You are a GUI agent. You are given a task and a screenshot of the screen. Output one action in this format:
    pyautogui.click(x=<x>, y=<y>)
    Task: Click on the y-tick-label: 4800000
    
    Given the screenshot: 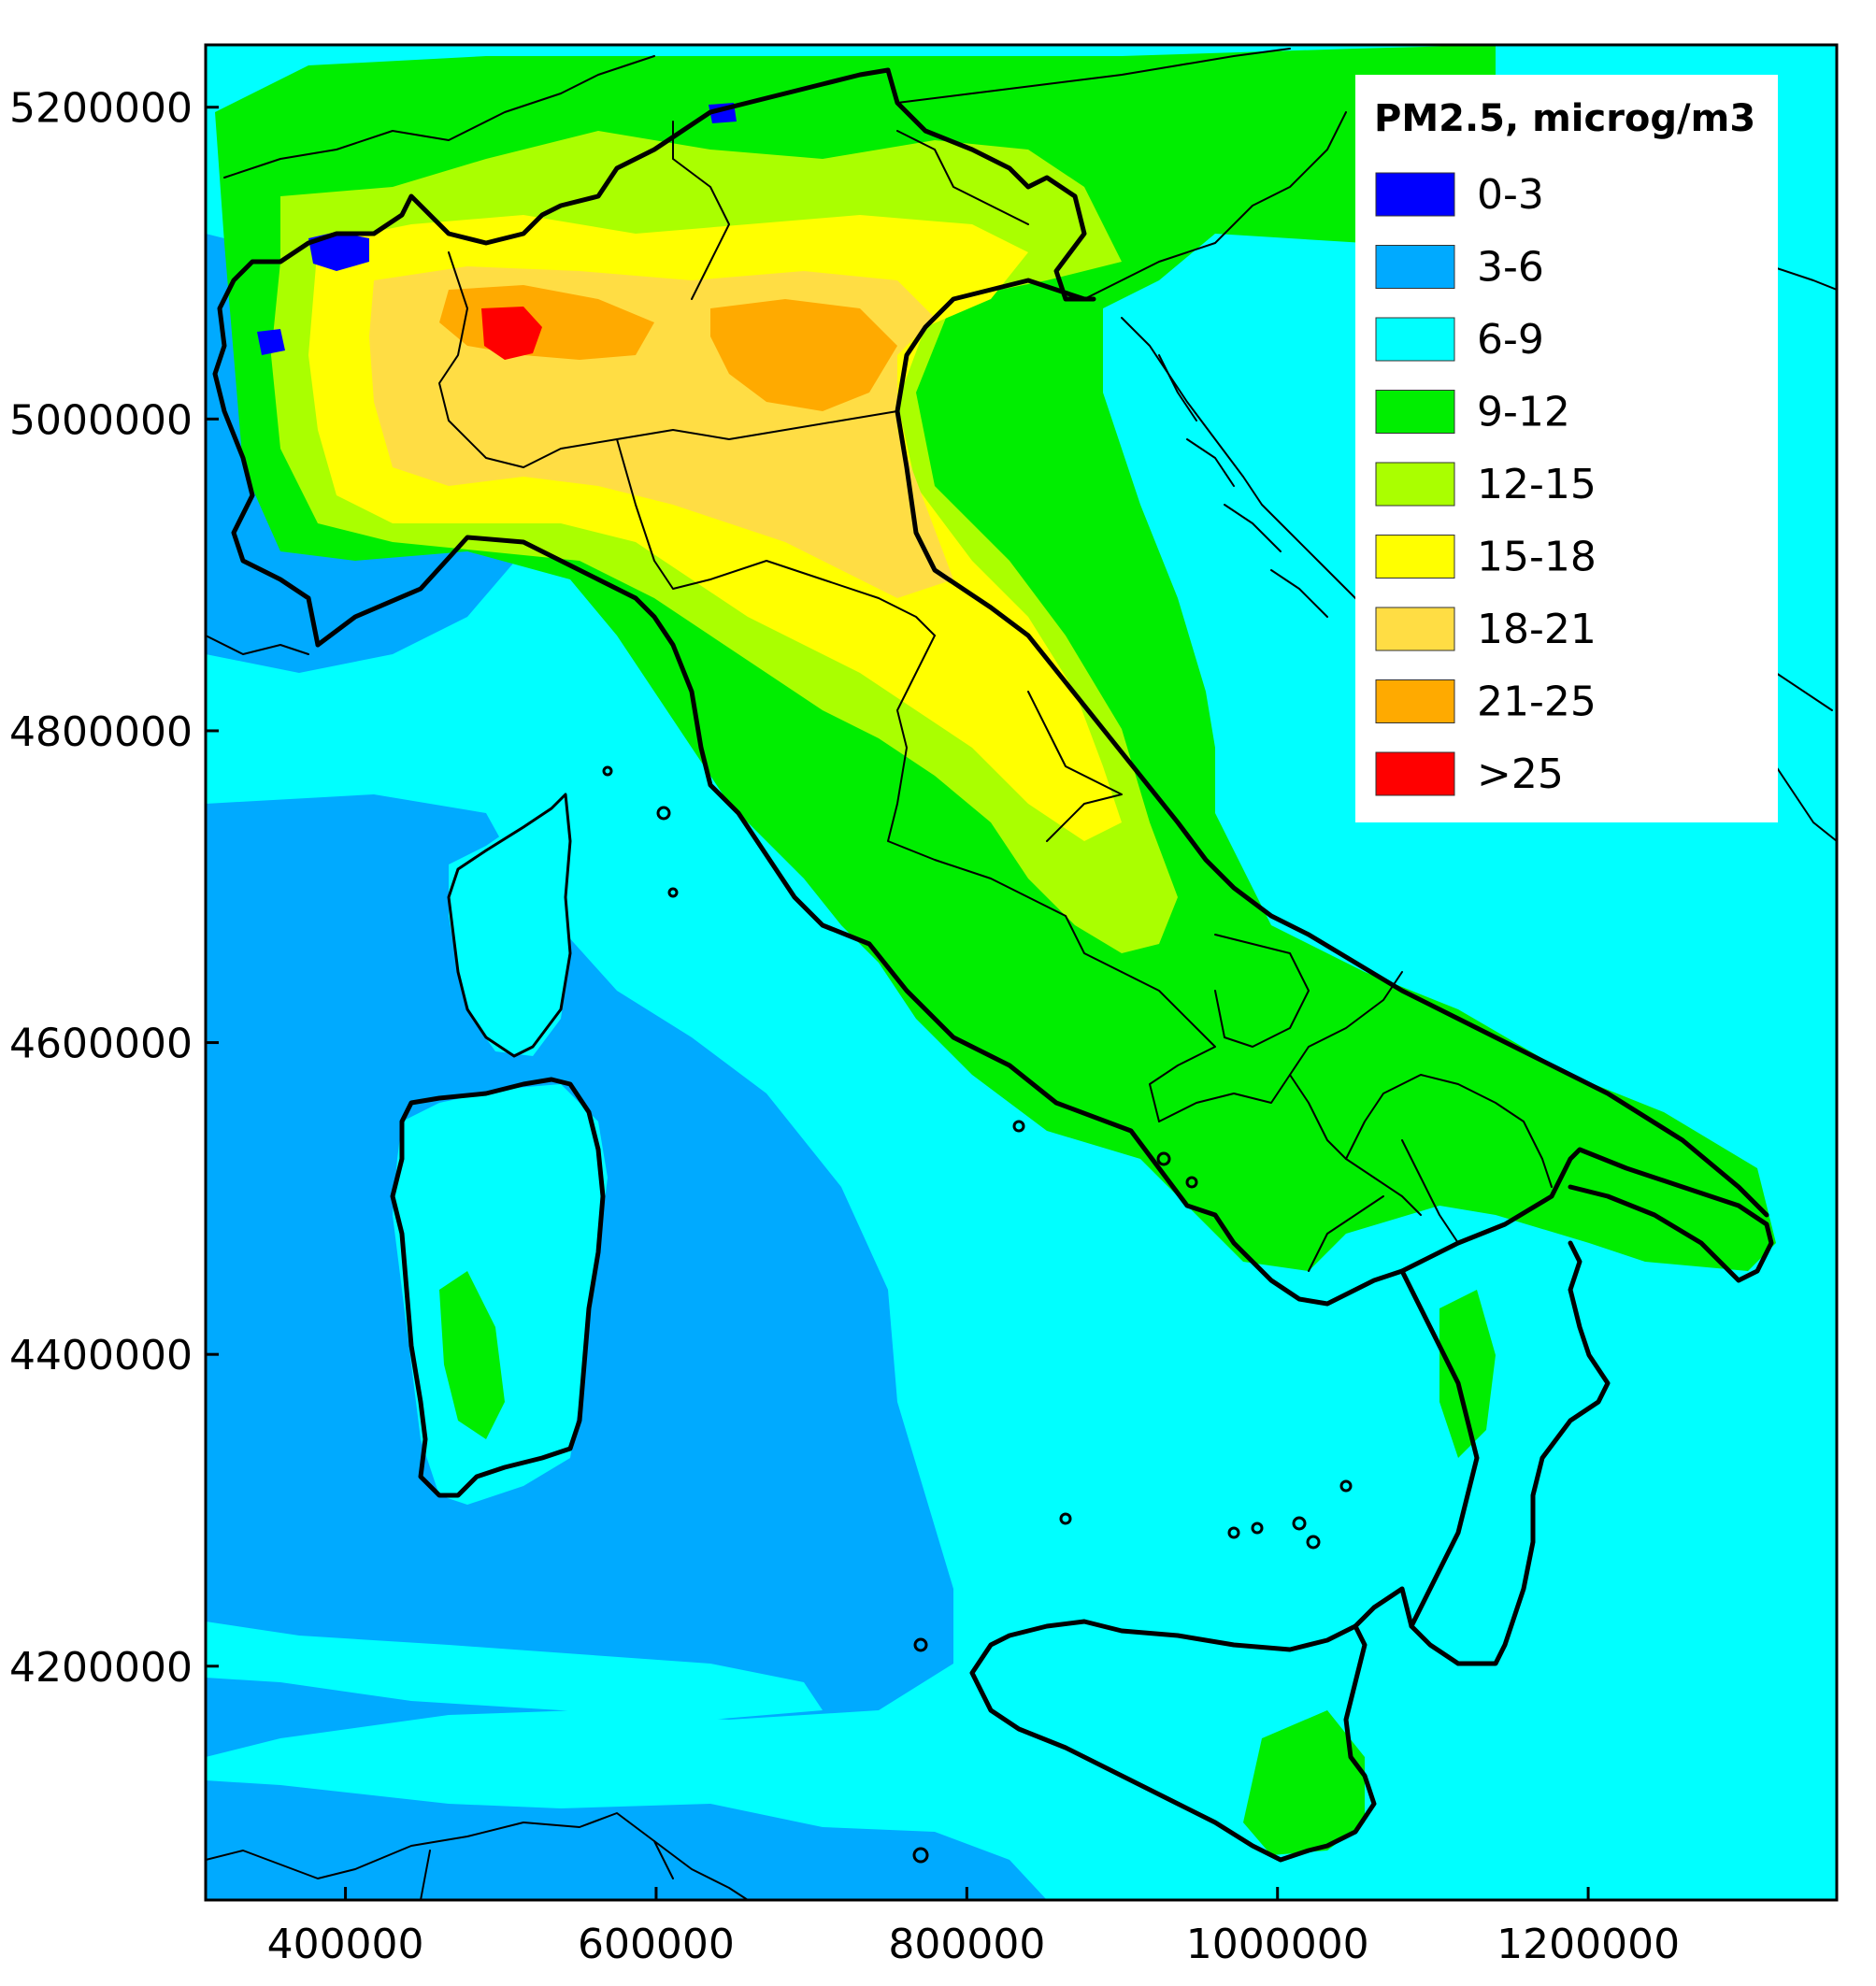 What is the action you would take?
    pyautogui.click(x=101, y=732)
    